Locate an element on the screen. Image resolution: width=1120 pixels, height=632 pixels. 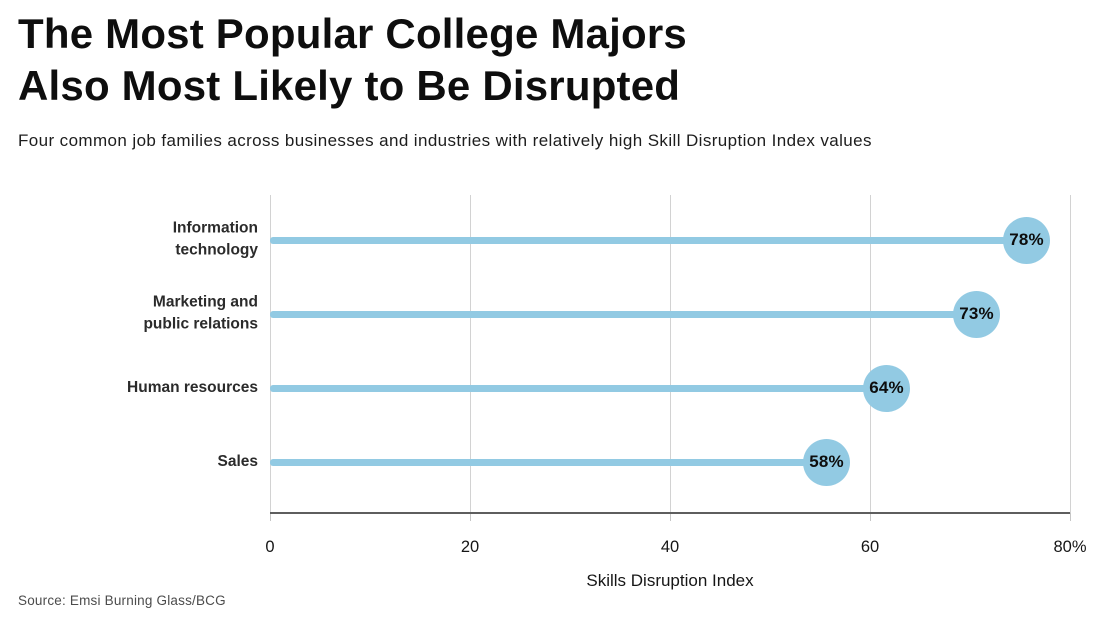
value-label: 73% is located at coordinates (976, 313).